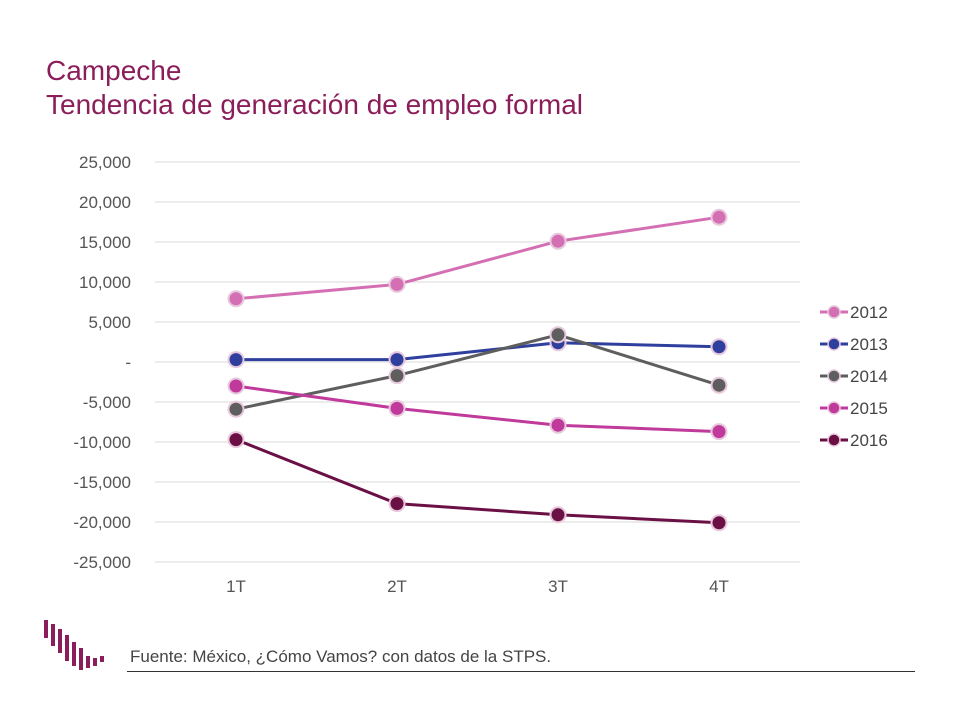  What do you see at coordinates (478, 351) in the screenshot?
I see `series-line-2013` at bounding box center [478, 351].